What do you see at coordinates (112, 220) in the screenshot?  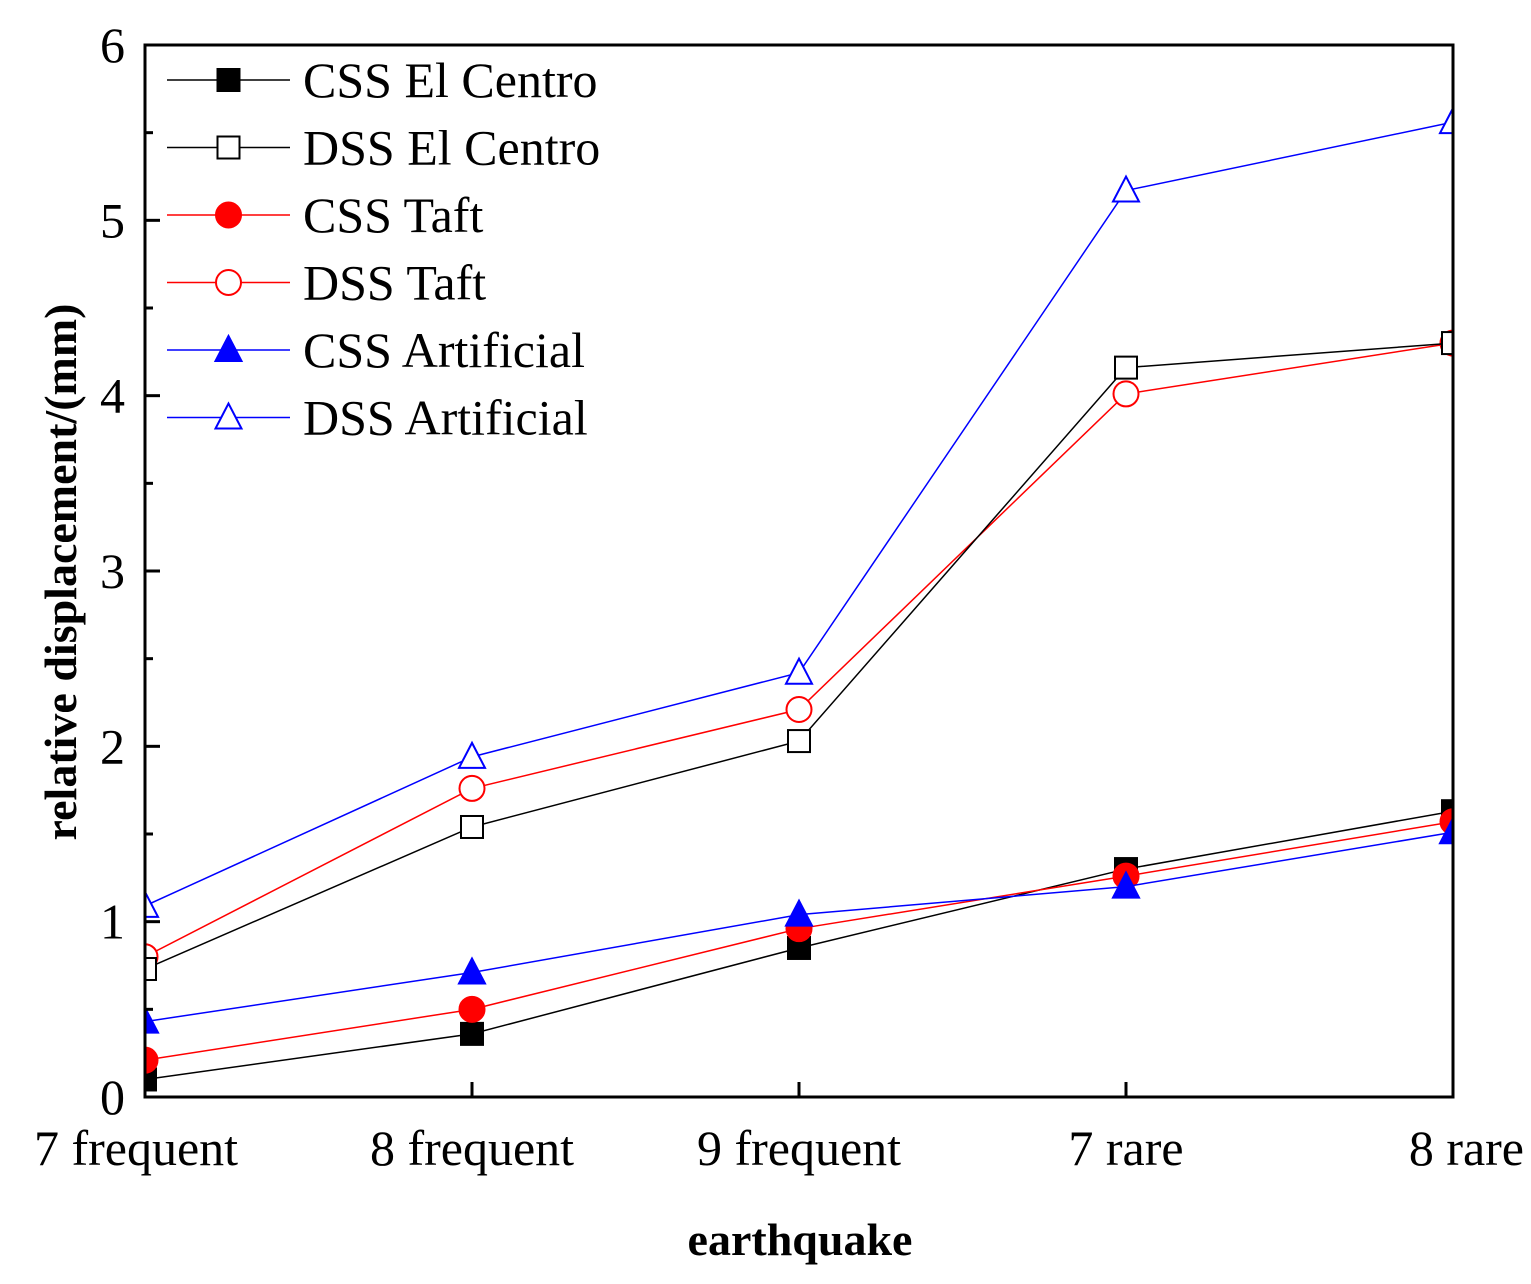 I see `y-tick-label: 5` at bounding box center [112, 220].